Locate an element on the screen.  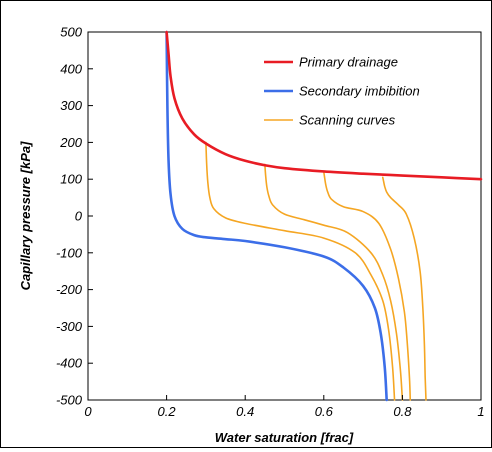
y-tick-label: 300 is located at coordinates (71, 105).